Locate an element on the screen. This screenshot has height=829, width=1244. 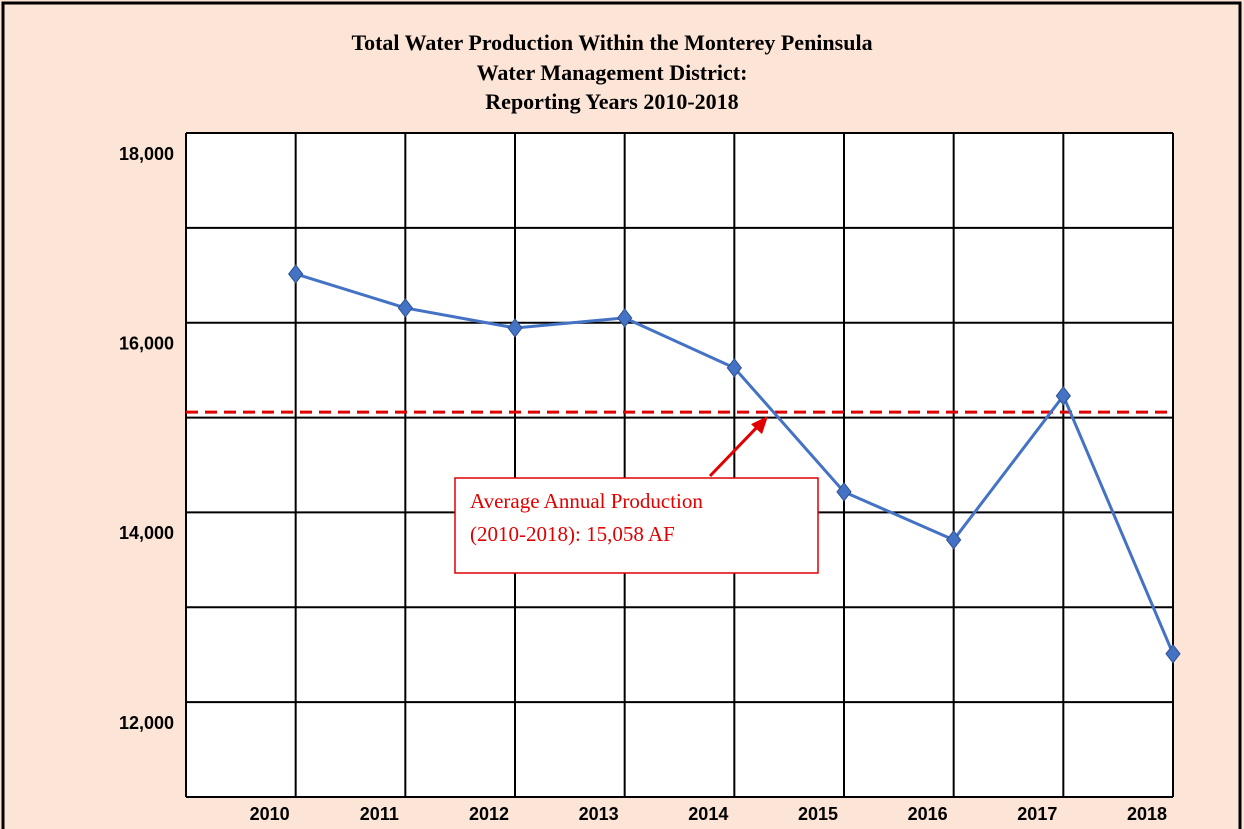
annotation-text: (2010-2018): 15,058 AF is located at coordinates (572, 534).